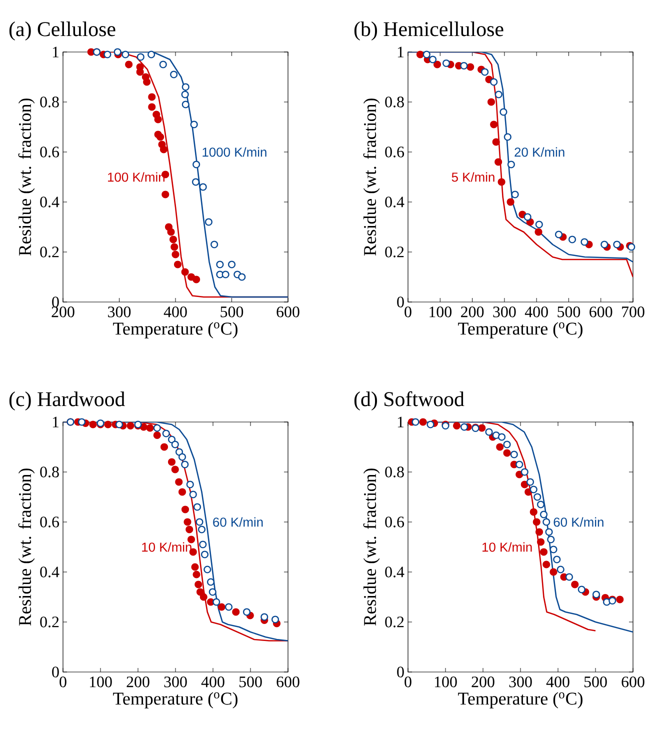 This screenshot has height=732, width=648. Describe the element at coordinates (539, 152) in the screenshot. I see `series-label: 20 K/min` at that location.